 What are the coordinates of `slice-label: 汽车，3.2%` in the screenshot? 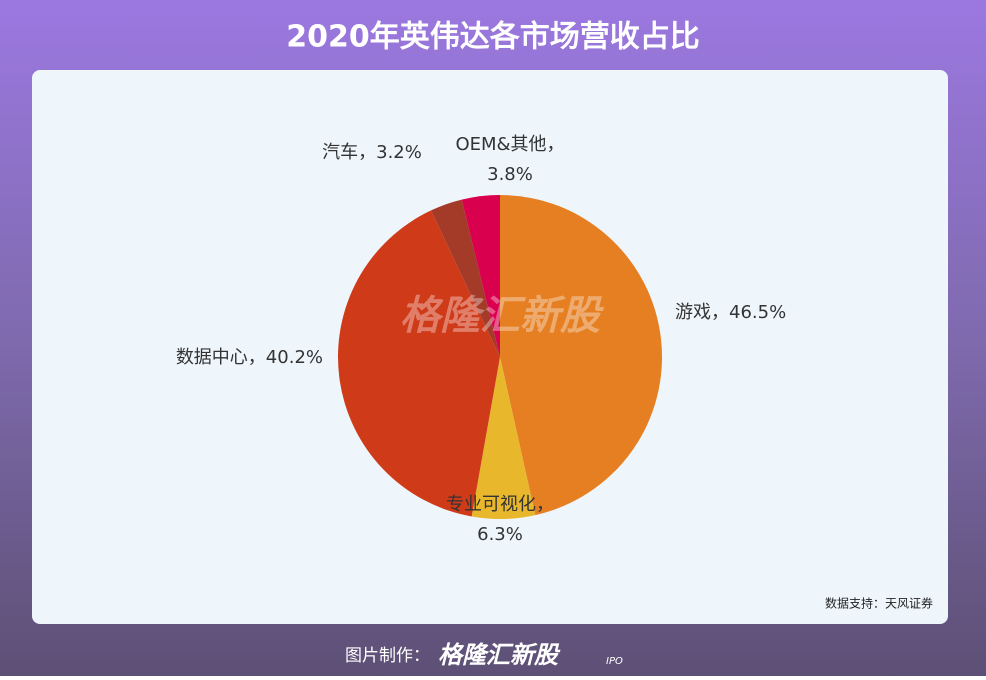 It's located at (372, 152).